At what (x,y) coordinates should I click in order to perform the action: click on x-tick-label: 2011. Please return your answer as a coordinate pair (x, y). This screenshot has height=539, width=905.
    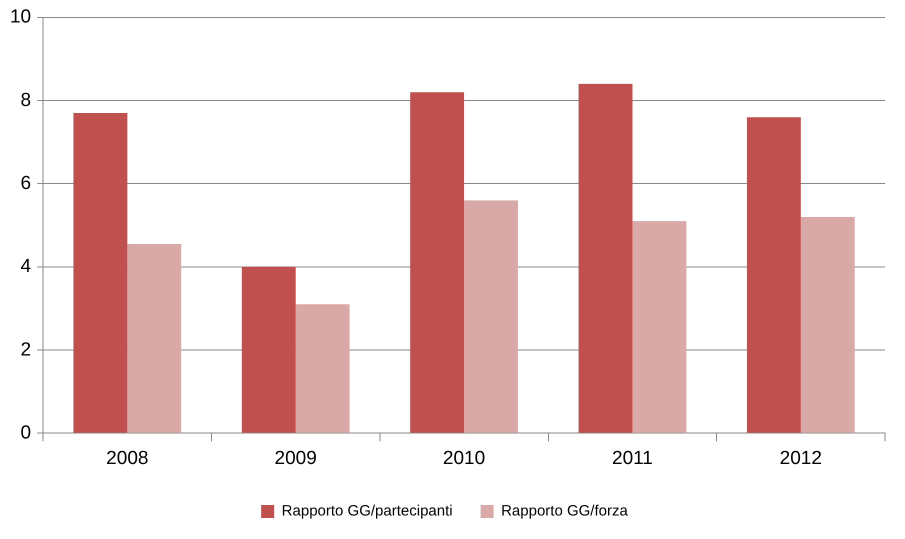
    Looking at the image, I should click on (632, 458).